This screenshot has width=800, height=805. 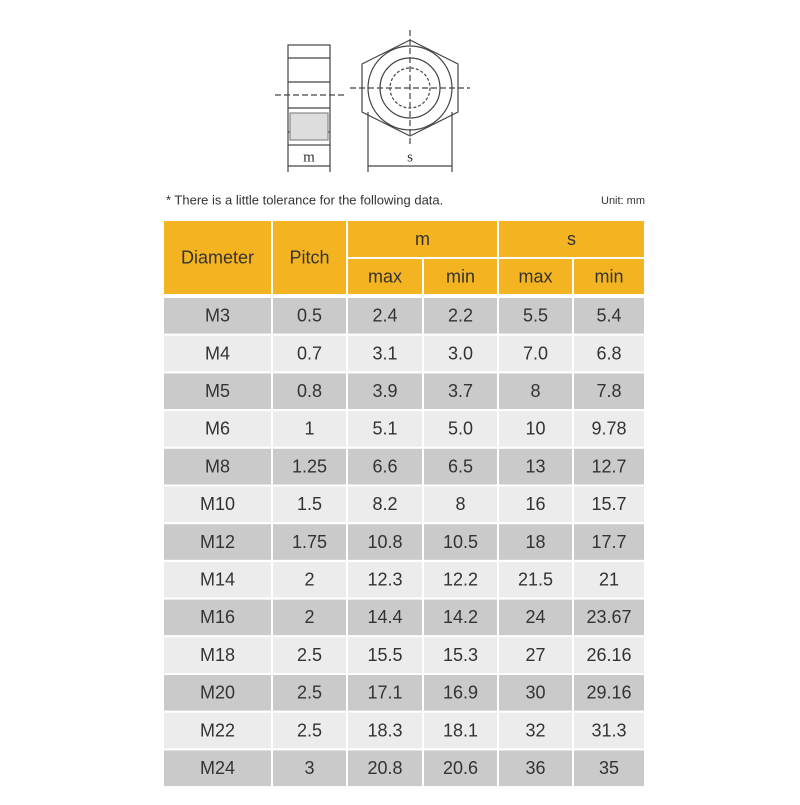 I want to click on header: max, so click(x=385, y=276).